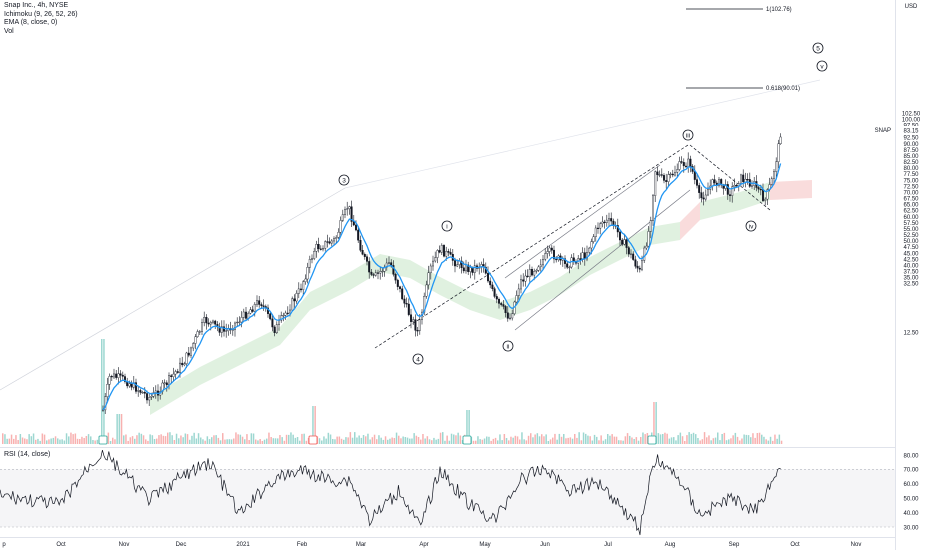 Image resolution: width=932 pixels, height=551 pixels. What do you see at coordinates (31, 23) in the screenshot?
I see `ema-legend: EMA (8, close, 0)` at bounding box center [31, 23].